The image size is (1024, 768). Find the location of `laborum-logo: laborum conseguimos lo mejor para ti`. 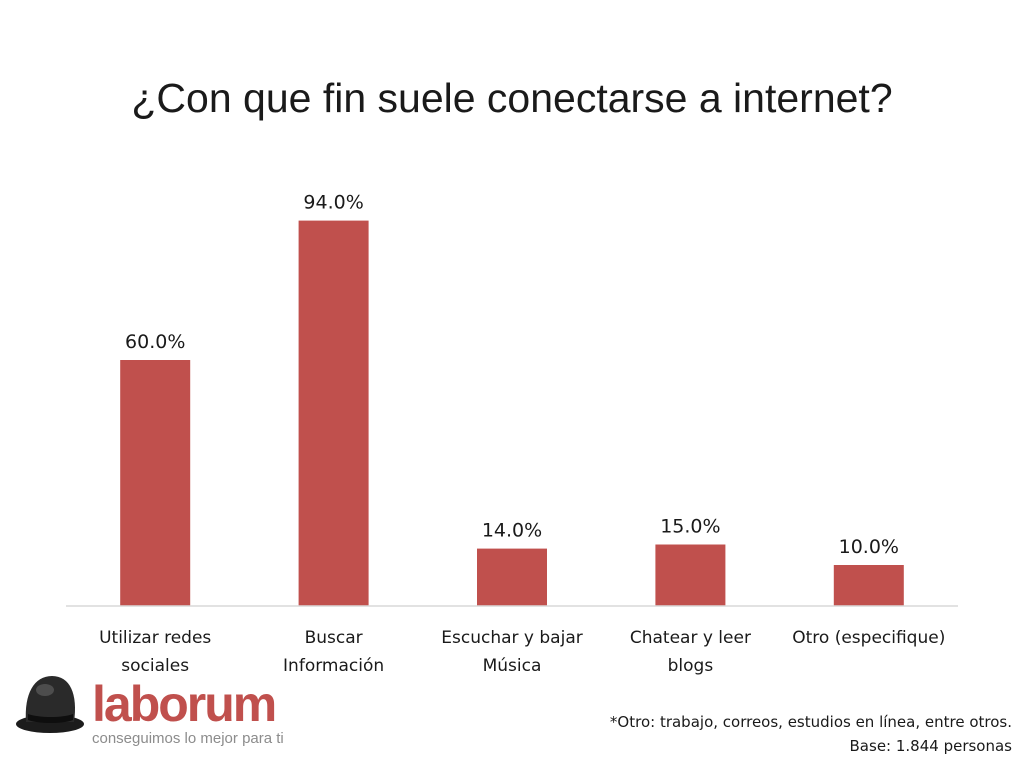

laborum-logo: laborum conseguimos lo mejor para ti is located at coordinates (162, 715).